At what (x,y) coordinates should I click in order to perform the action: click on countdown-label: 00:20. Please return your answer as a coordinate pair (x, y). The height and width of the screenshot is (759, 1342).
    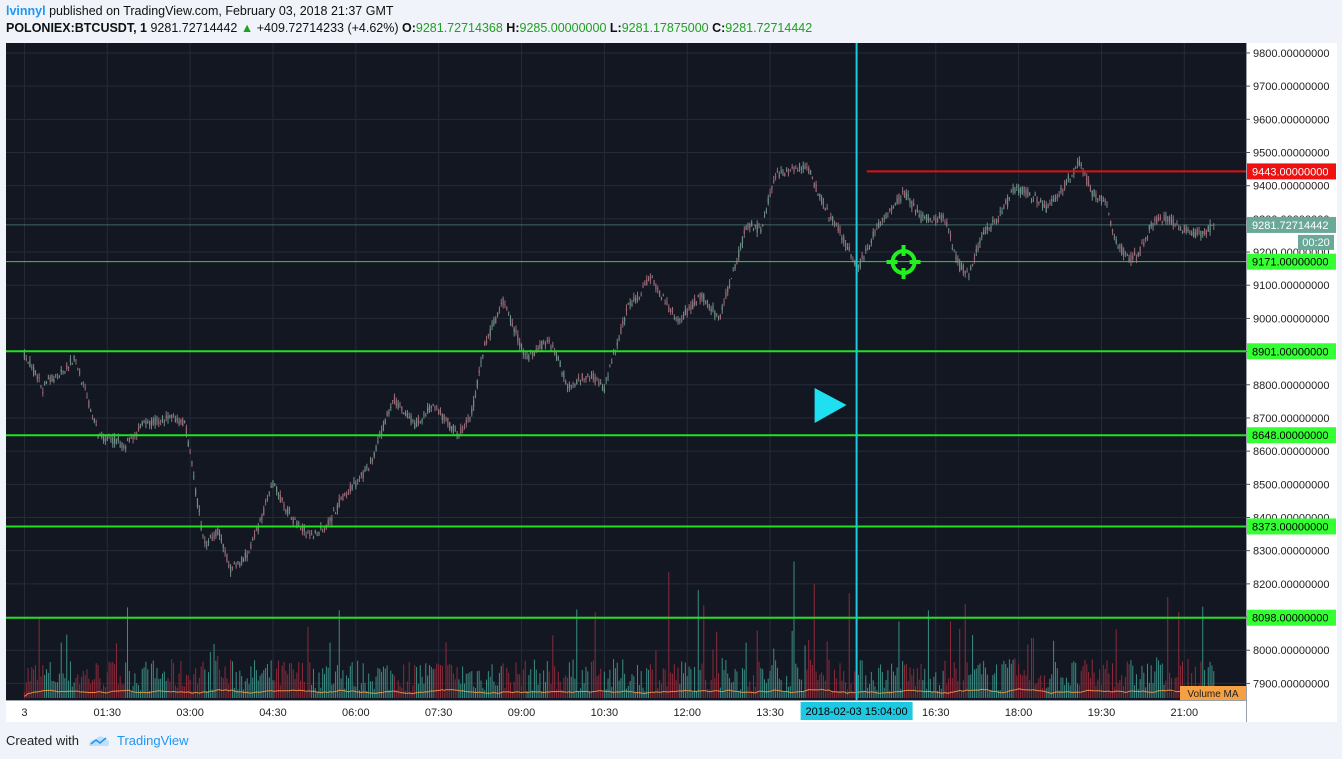
    Looking at the image, I should click on (1316, 243).